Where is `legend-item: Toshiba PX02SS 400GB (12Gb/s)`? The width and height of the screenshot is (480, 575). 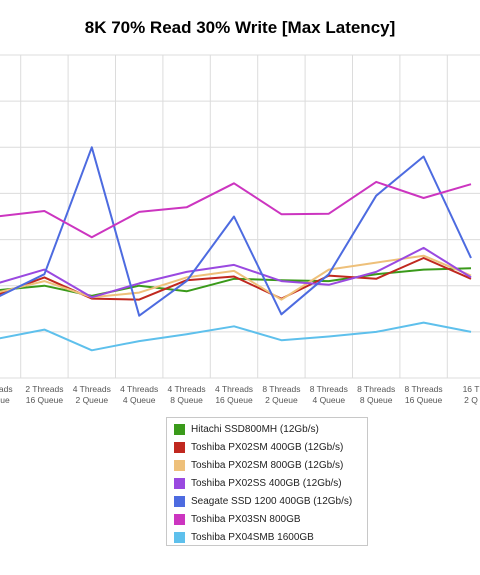 legend-item: Toshiba PX02SS 400GB (12Gb/s) is located at coordinates (270, 483).